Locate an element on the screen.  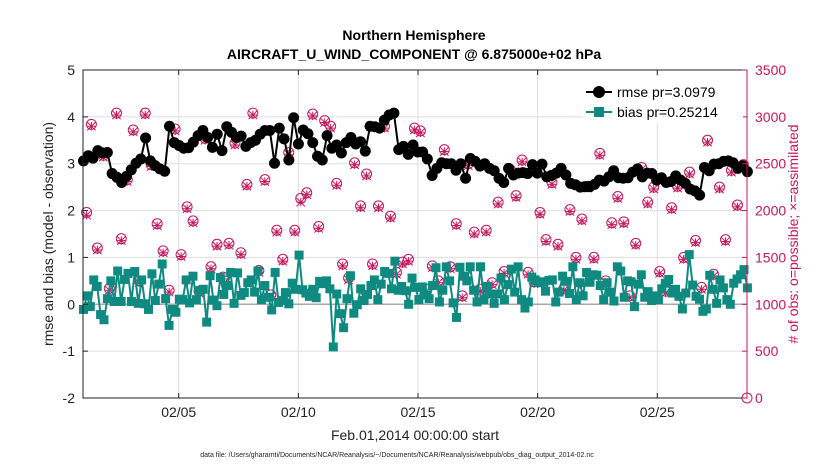
y-right-tick-label: 1500 is located at coordinates (770, 257).